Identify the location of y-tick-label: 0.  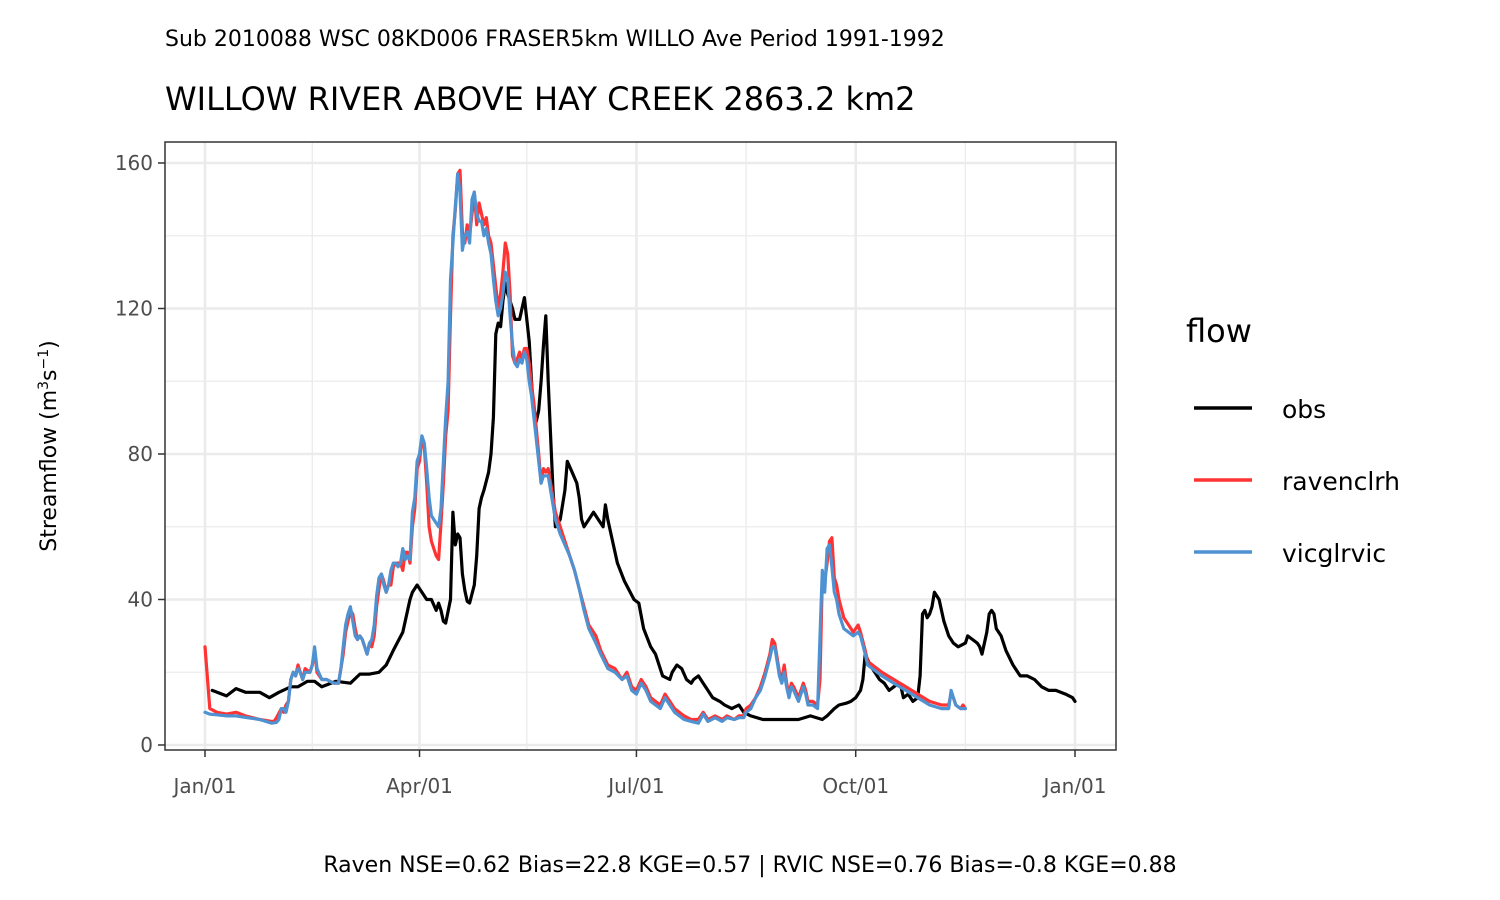
(146, 745).